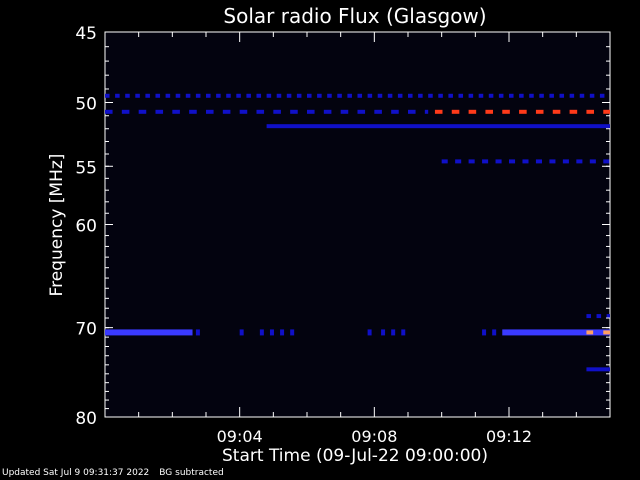 The width and height of the screenshot is (640, 480). What do you see at coordinates (606, 332) in the screenshot?
I see `burst-70.5-b` at bounding box center [606, 332].